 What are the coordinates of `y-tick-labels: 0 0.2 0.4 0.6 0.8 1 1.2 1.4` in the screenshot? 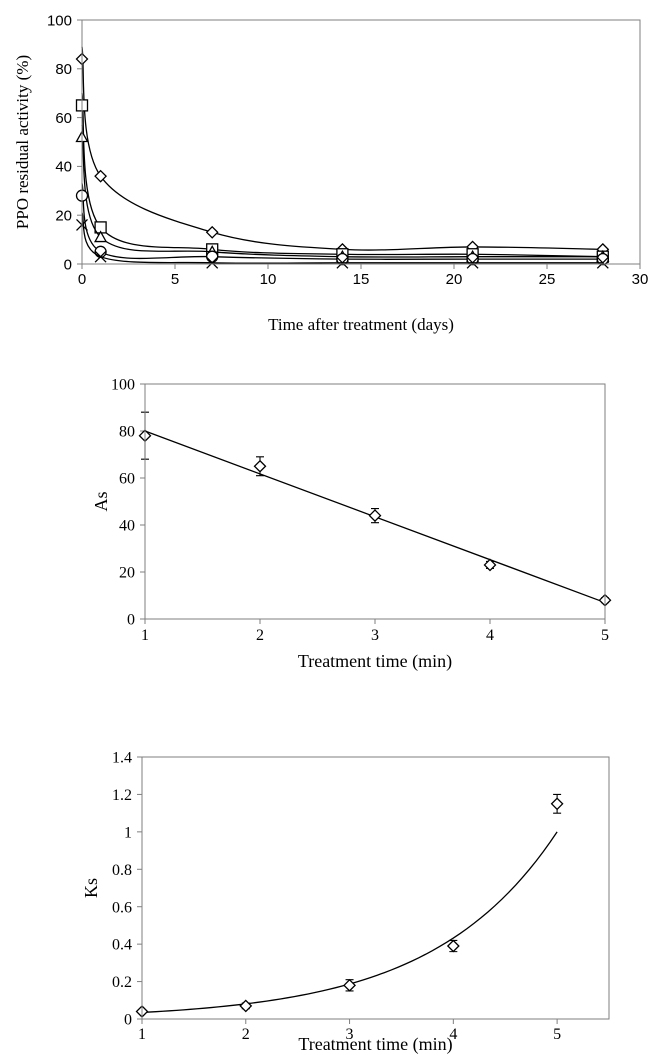 It's located at (127, 889).